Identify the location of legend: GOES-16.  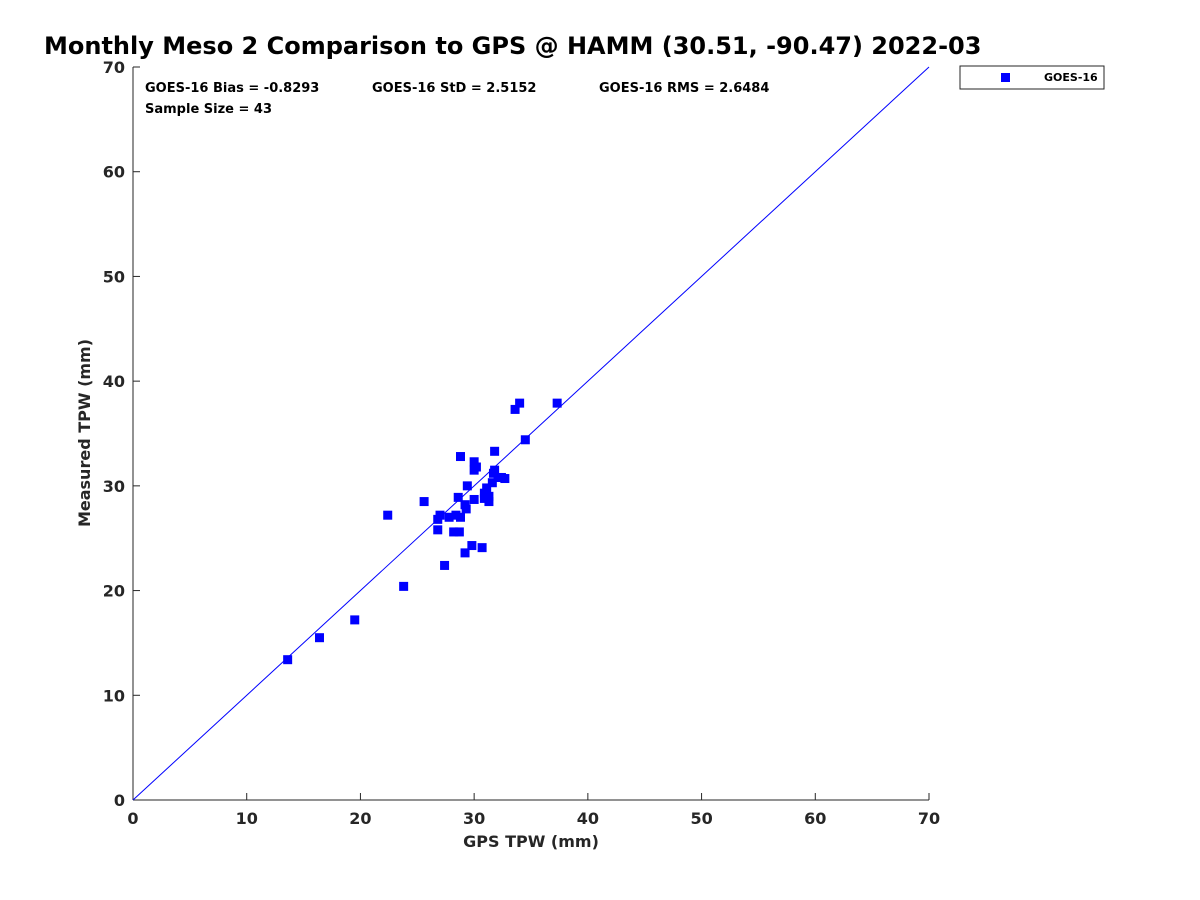
(1032, 77).